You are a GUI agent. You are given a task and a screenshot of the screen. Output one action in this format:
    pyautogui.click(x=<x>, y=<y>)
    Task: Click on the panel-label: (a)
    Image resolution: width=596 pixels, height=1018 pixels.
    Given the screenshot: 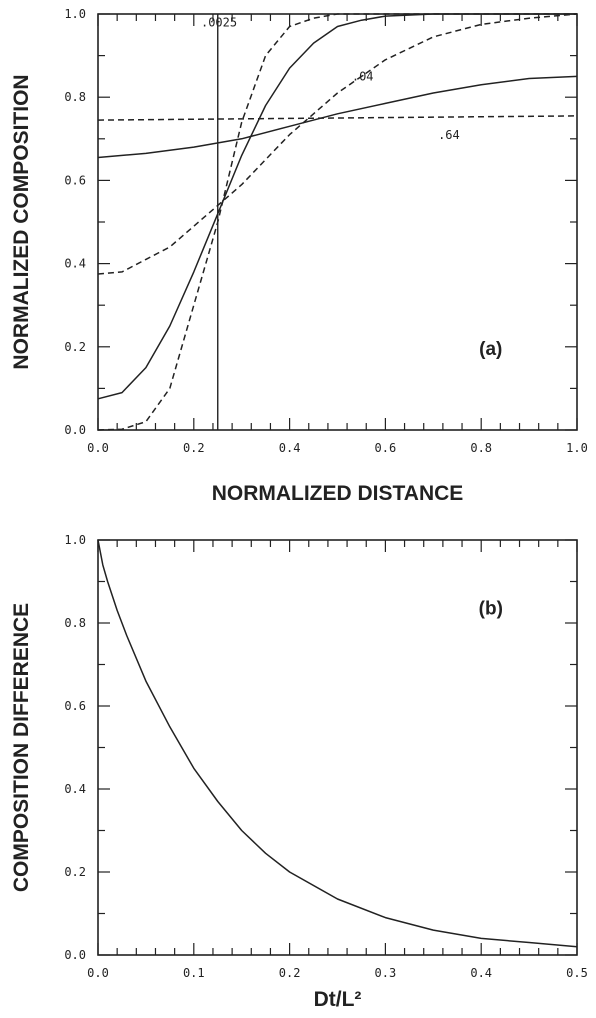 What is the action you would take?
    pyautogui.click(x=490, y=349)
    